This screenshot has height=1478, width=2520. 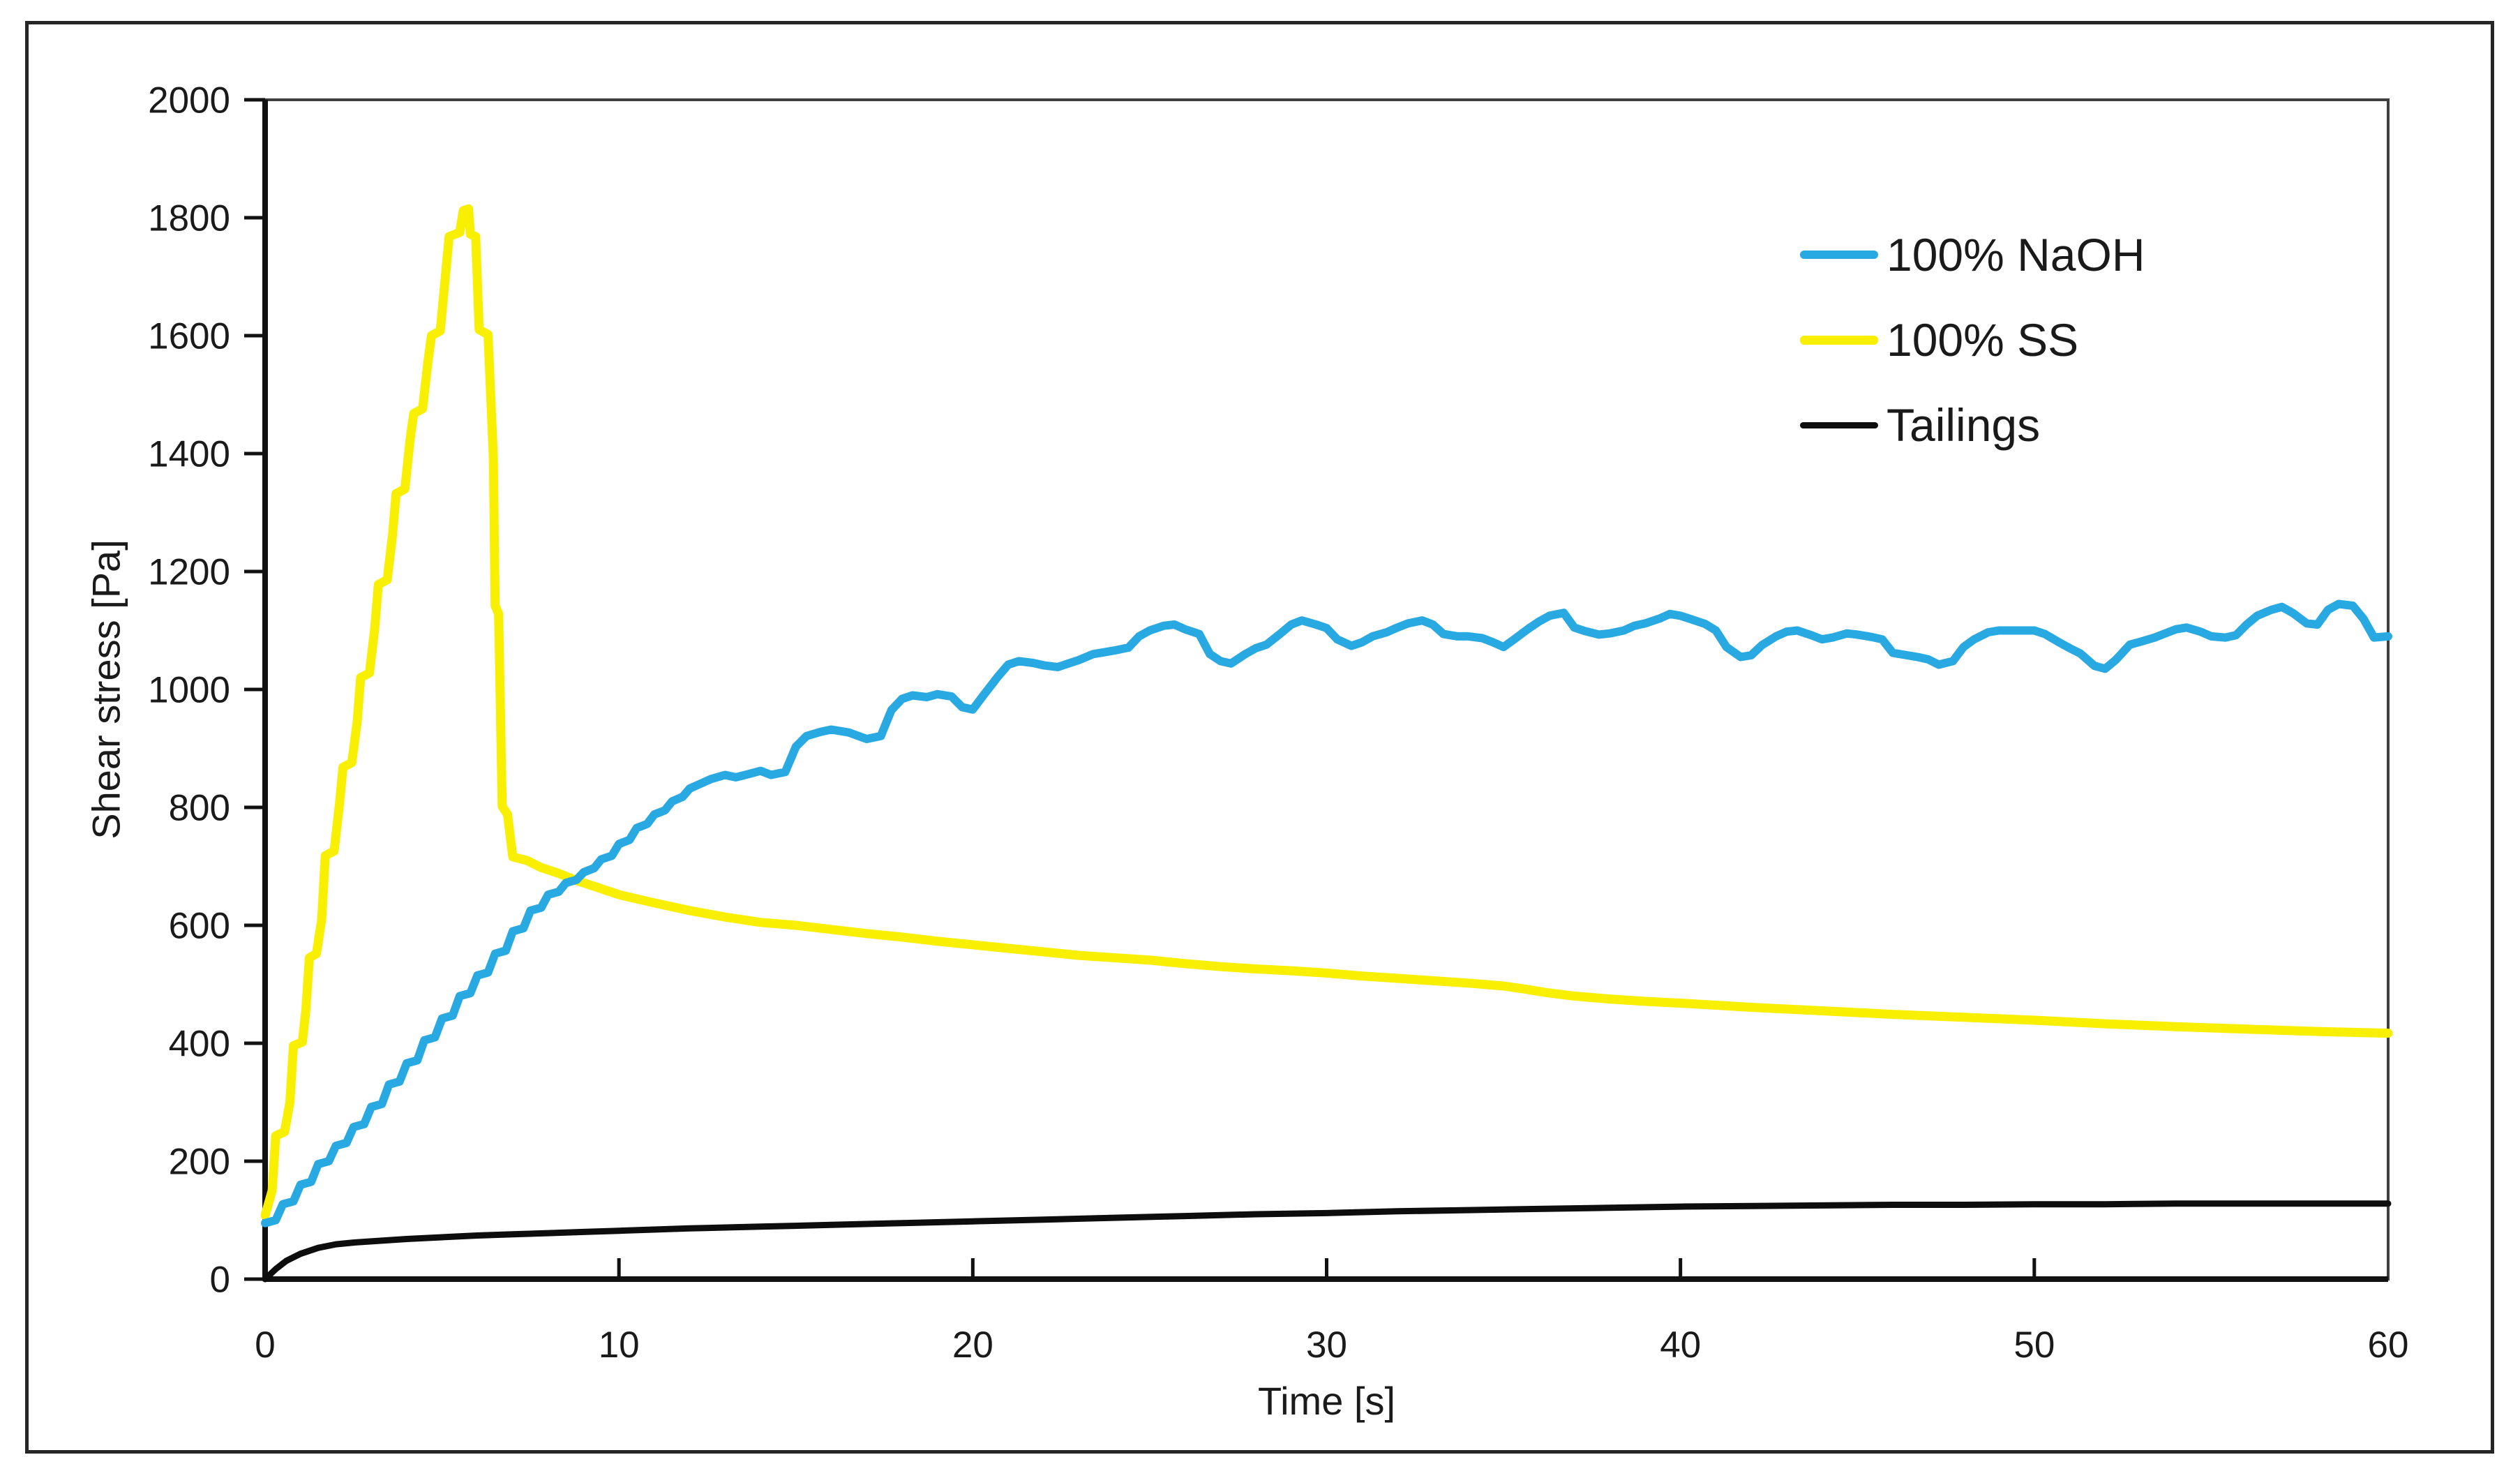 What do you see at coordinates (220, 1280) in the screenshot?
I see `y-tick-label: 0` at bounding box center [220, 1280].